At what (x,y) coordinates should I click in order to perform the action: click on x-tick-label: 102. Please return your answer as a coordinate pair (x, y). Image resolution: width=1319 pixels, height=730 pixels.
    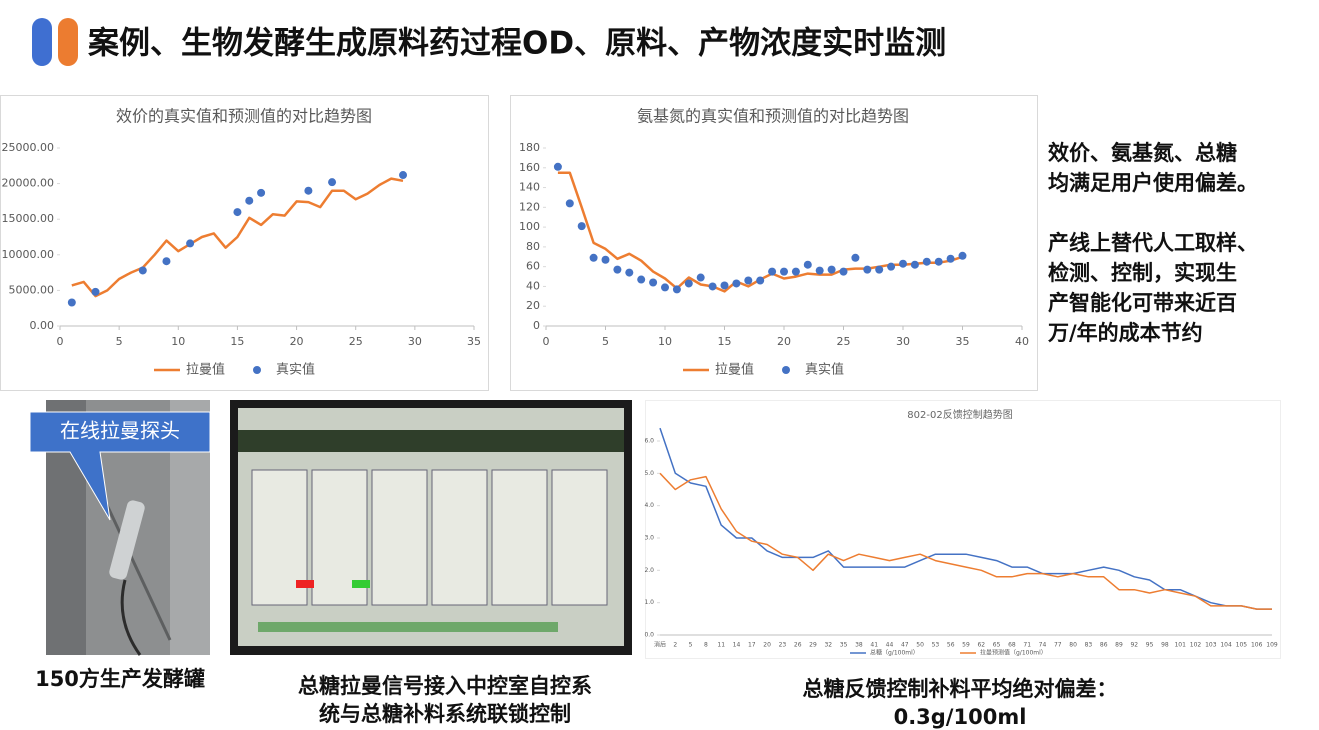
    Looking at the image, I should click on (1196, 645).